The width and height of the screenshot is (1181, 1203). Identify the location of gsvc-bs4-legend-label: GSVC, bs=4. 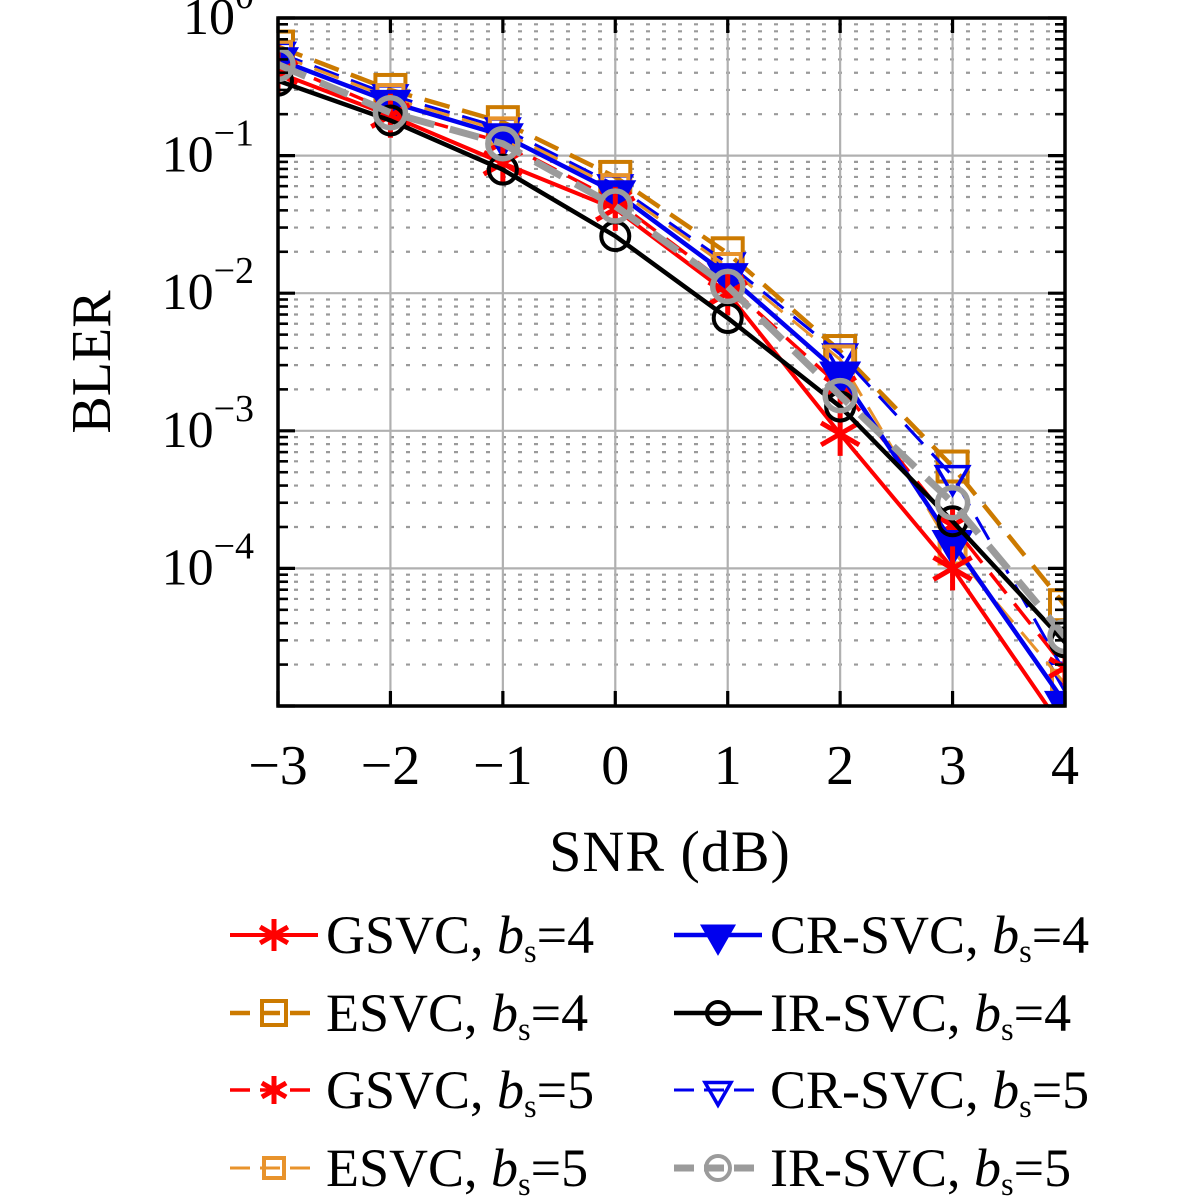
(460, 938).